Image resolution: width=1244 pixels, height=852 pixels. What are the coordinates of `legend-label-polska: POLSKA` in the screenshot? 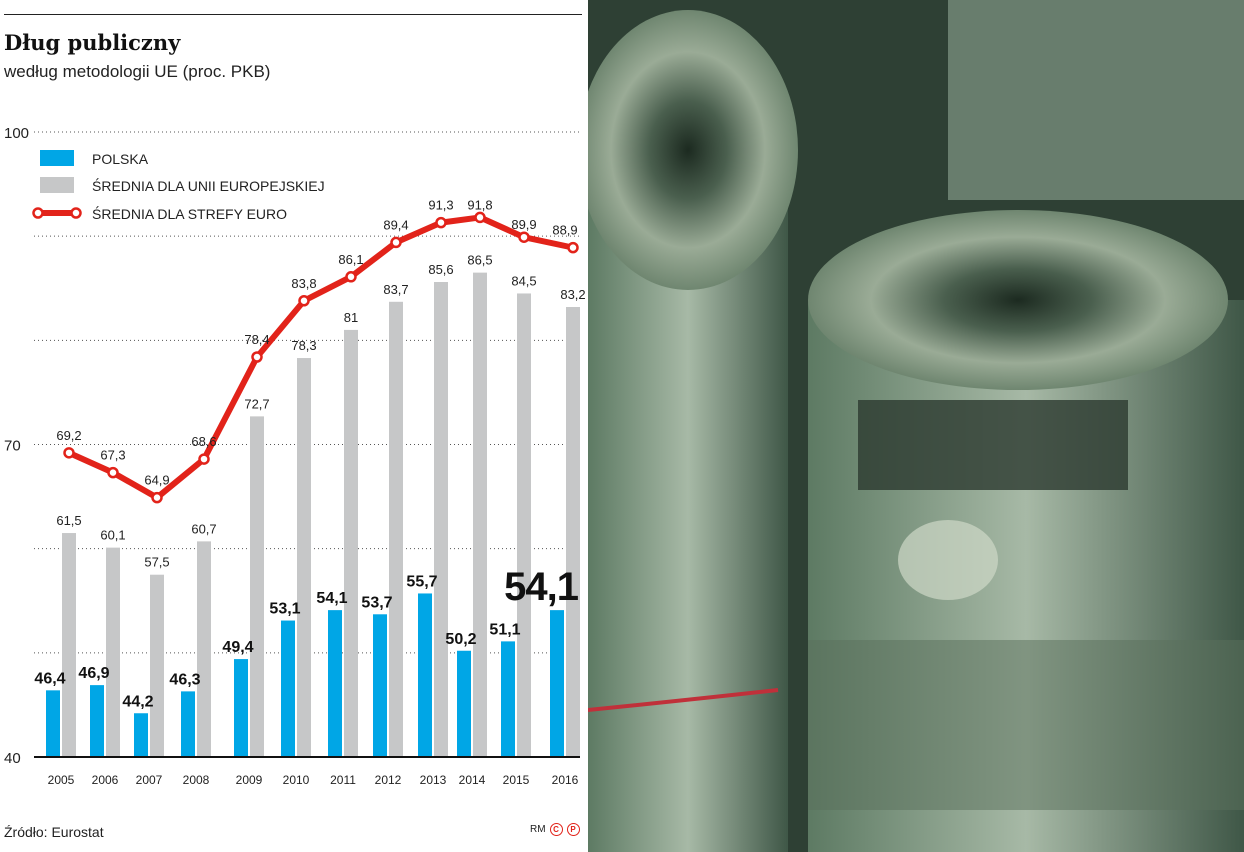 It's located at (120, 159).